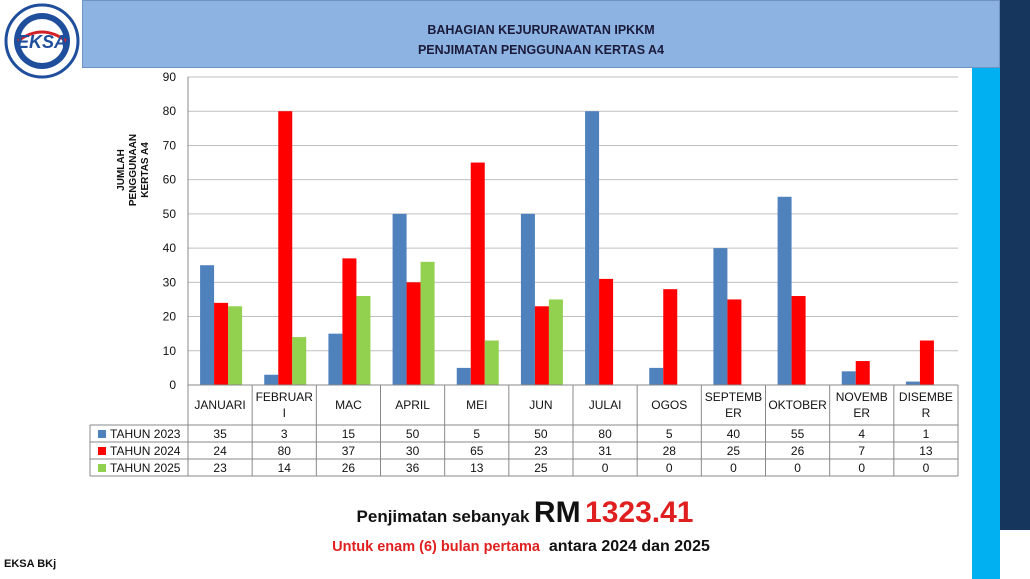  What do you see at coordinates (170, 317) in the screenshot?
I see `y-tick-label: 20` at bounding box center [170, 317].